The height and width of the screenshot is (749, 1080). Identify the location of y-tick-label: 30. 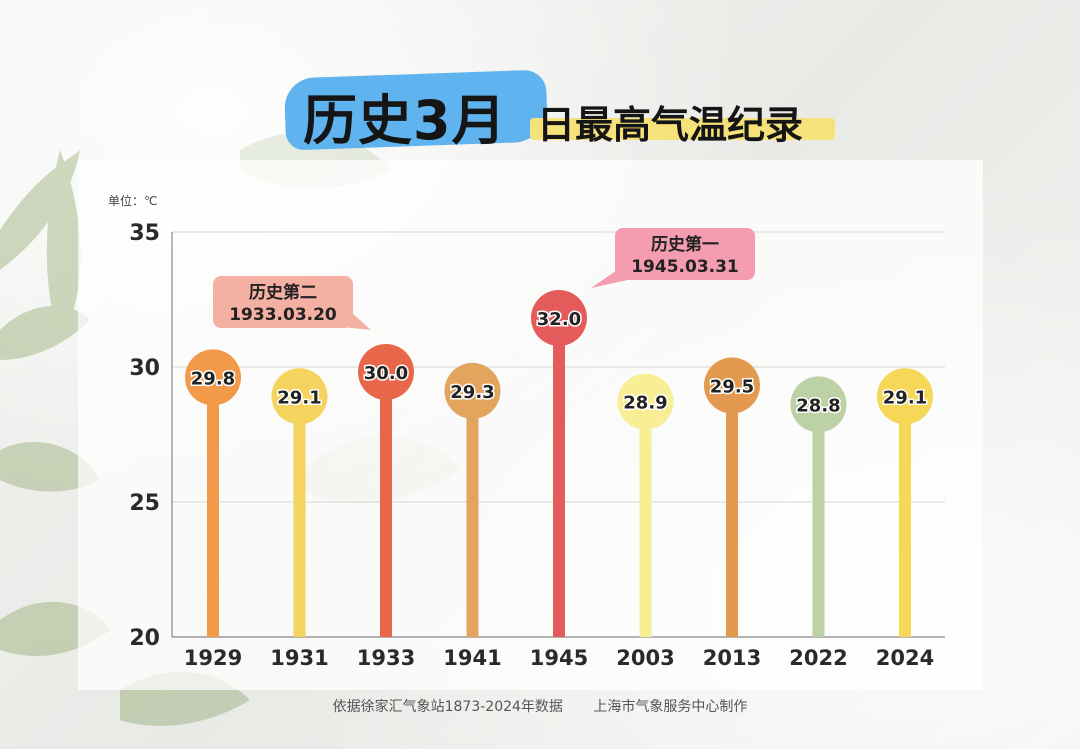
(144, 368).